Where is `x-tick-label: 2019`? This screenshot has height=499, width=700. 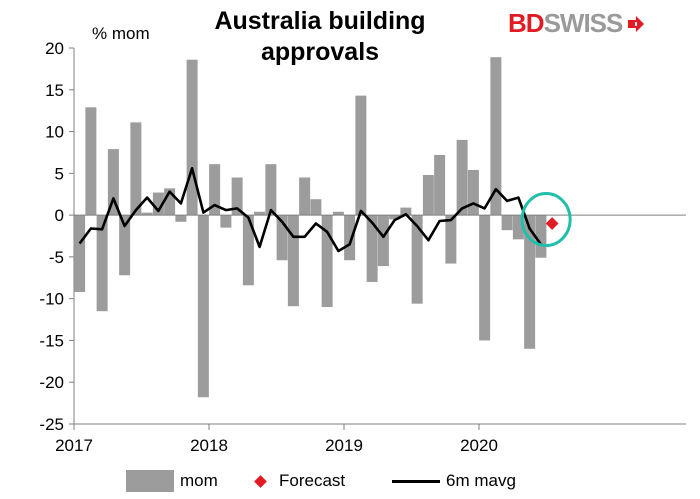
x-tick-label: 2019 is located at coordinates (344, 445).